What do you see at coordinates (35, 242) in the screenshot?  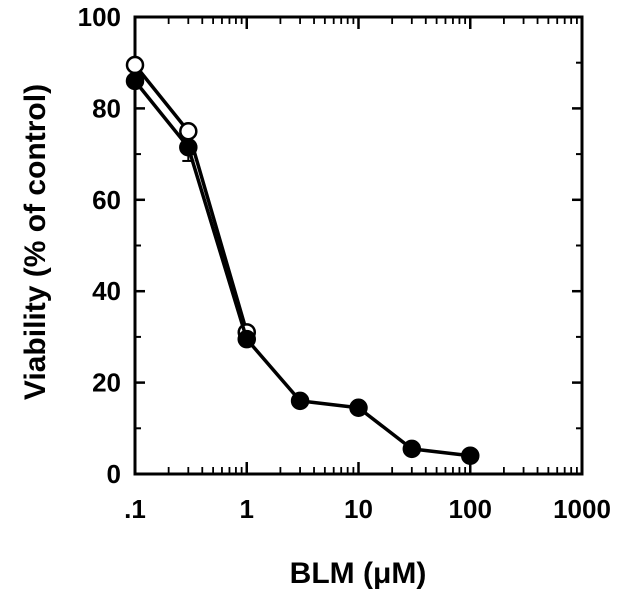 I see `y-axis-label: Viability (% of control)` at bounding box center [35, 242].